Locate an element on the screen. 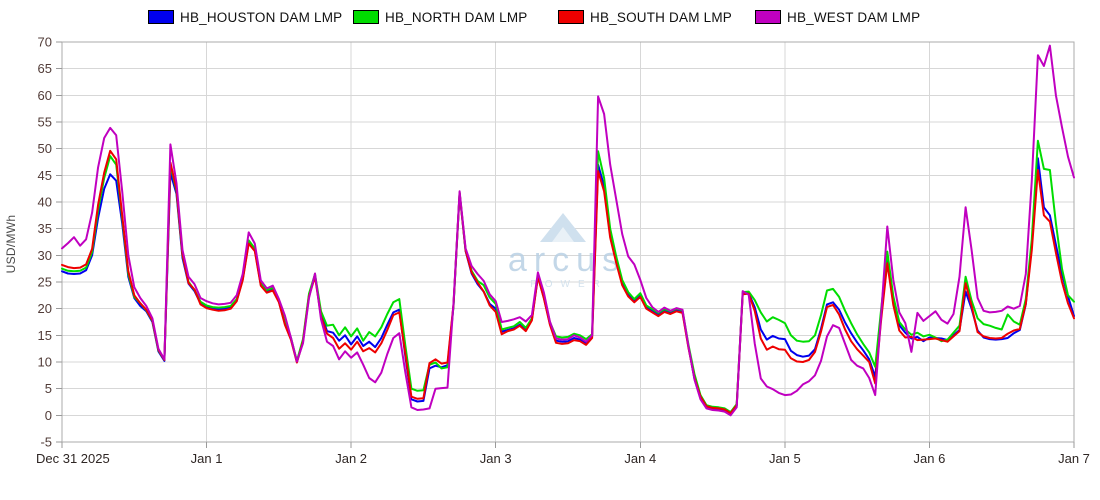 The height and width of the screenshot is (500, 1100). svg-text: Jan 3 is located at coordinates (496, 458).